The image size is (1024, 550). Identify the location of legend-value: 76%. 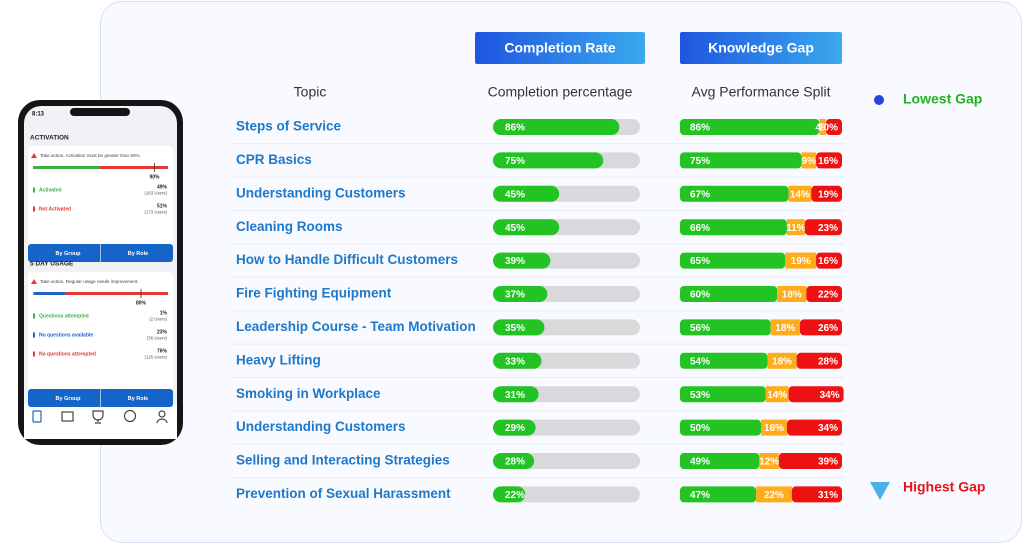
(162, 351).